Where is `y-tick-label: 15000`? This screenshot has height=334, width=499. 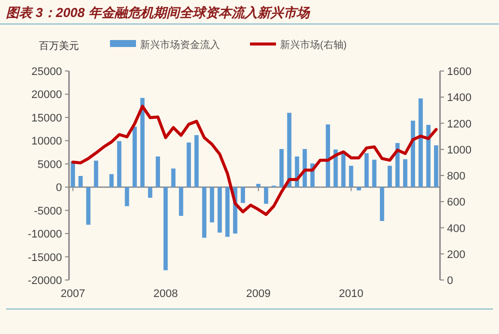
y-tick-label: 15000 is located at coordinates (46, 118).